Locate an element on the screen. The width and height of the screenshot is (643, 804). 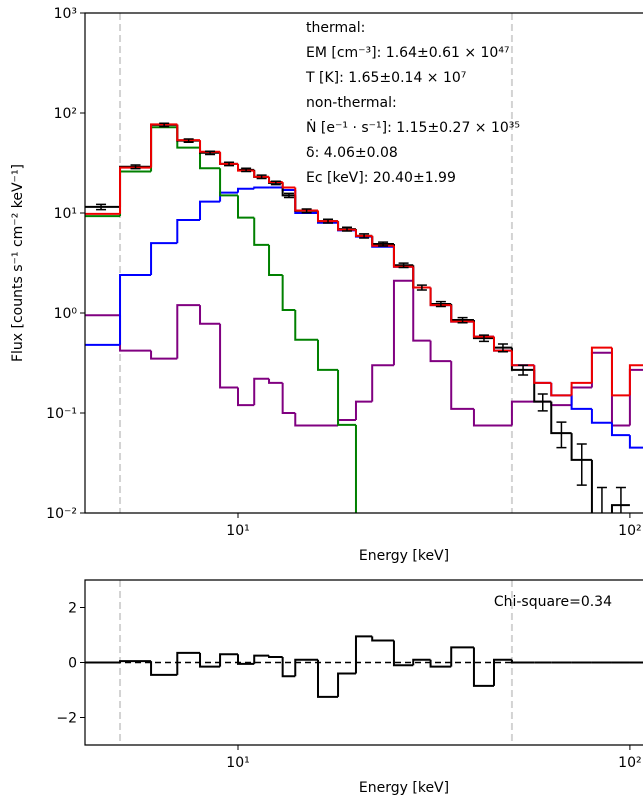
y-tick-label: 2 is located at coordinates (72, 609).